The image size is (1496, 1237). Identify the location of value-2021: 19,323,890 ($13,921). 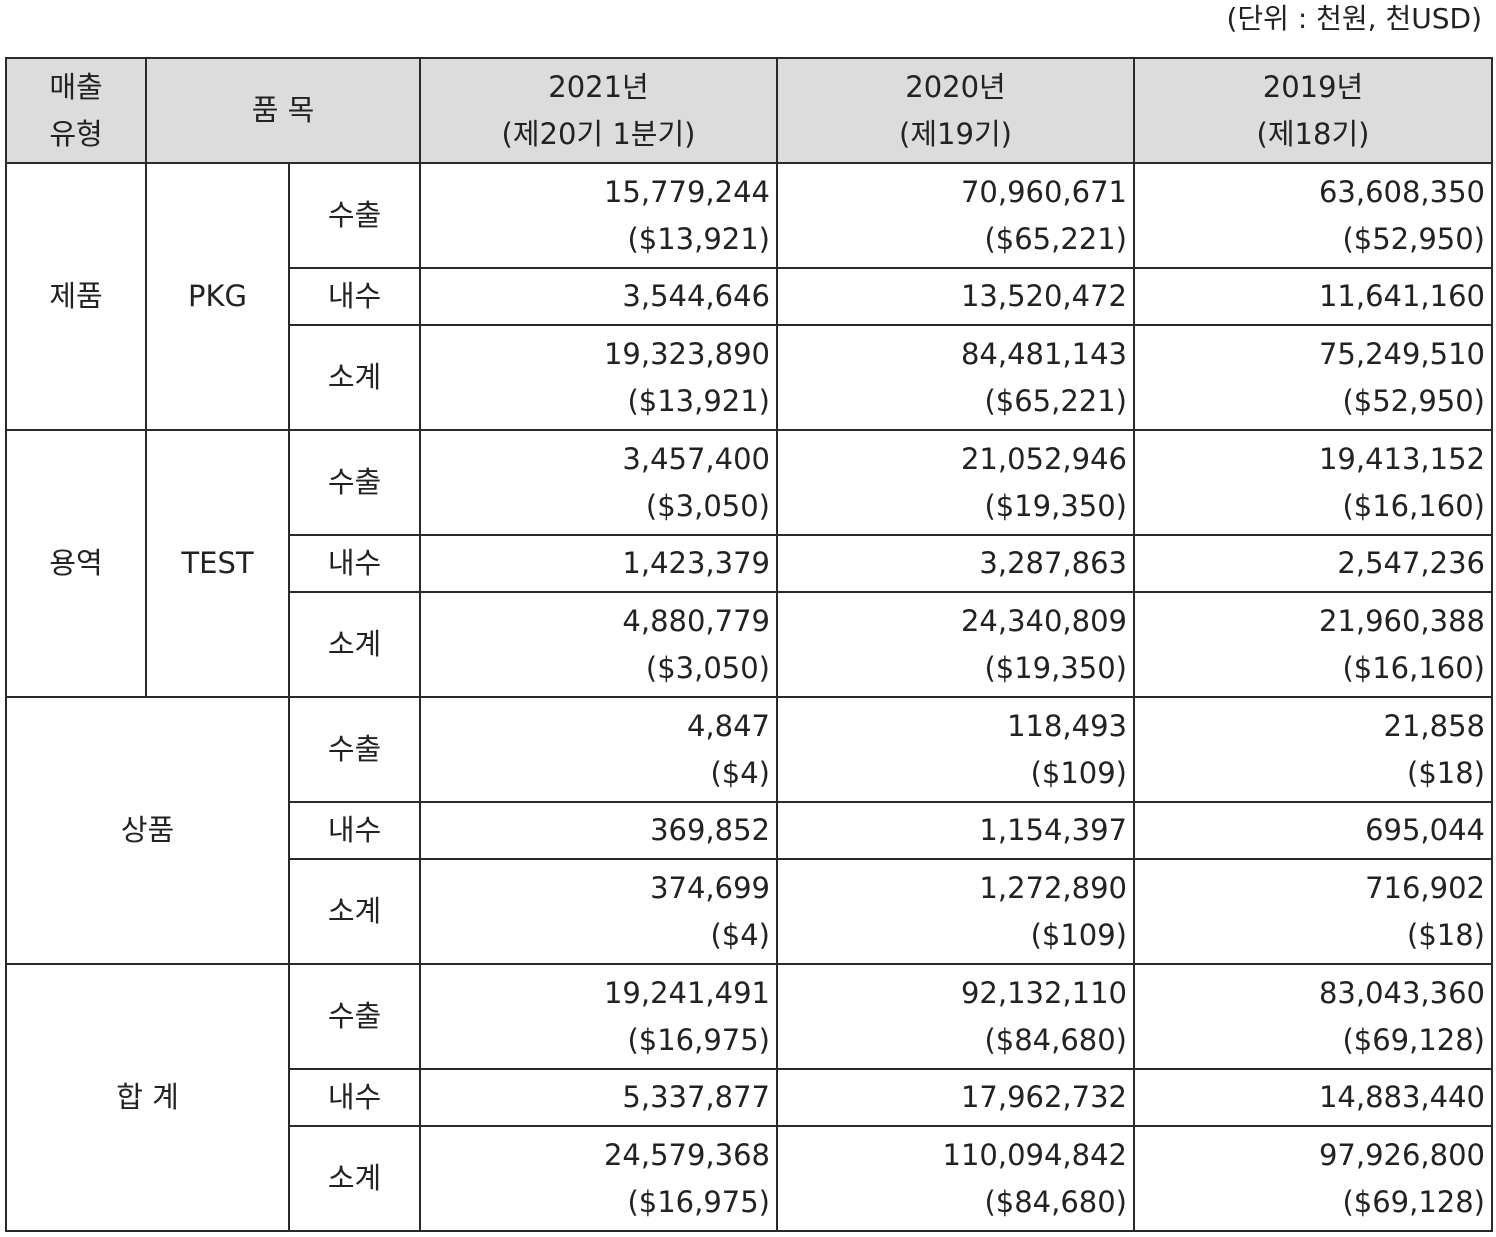
(598, 377).